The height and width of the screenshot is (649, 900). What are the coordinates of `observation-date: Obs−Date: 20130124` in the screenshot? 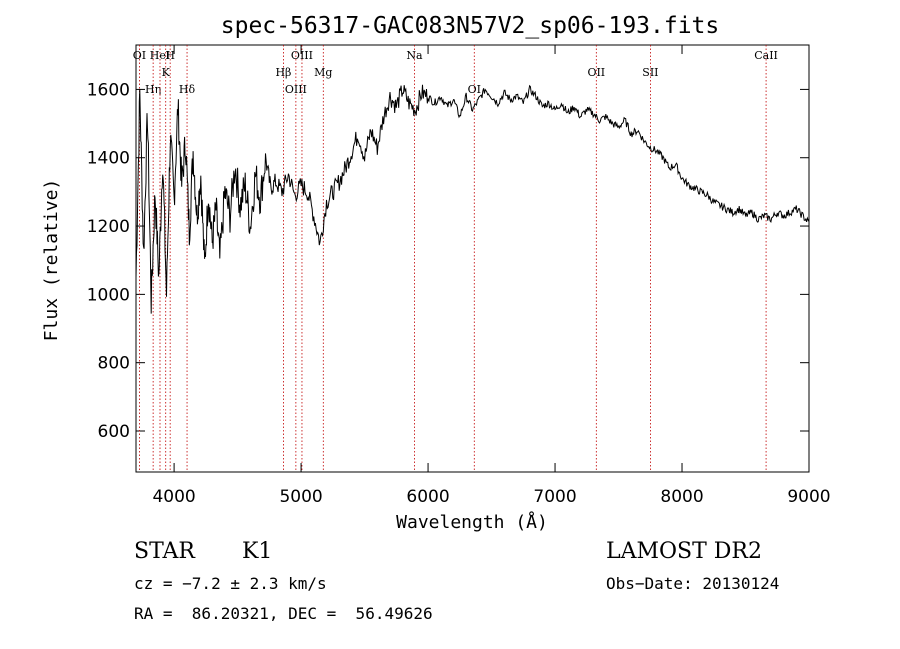 It's located at (693, 583).